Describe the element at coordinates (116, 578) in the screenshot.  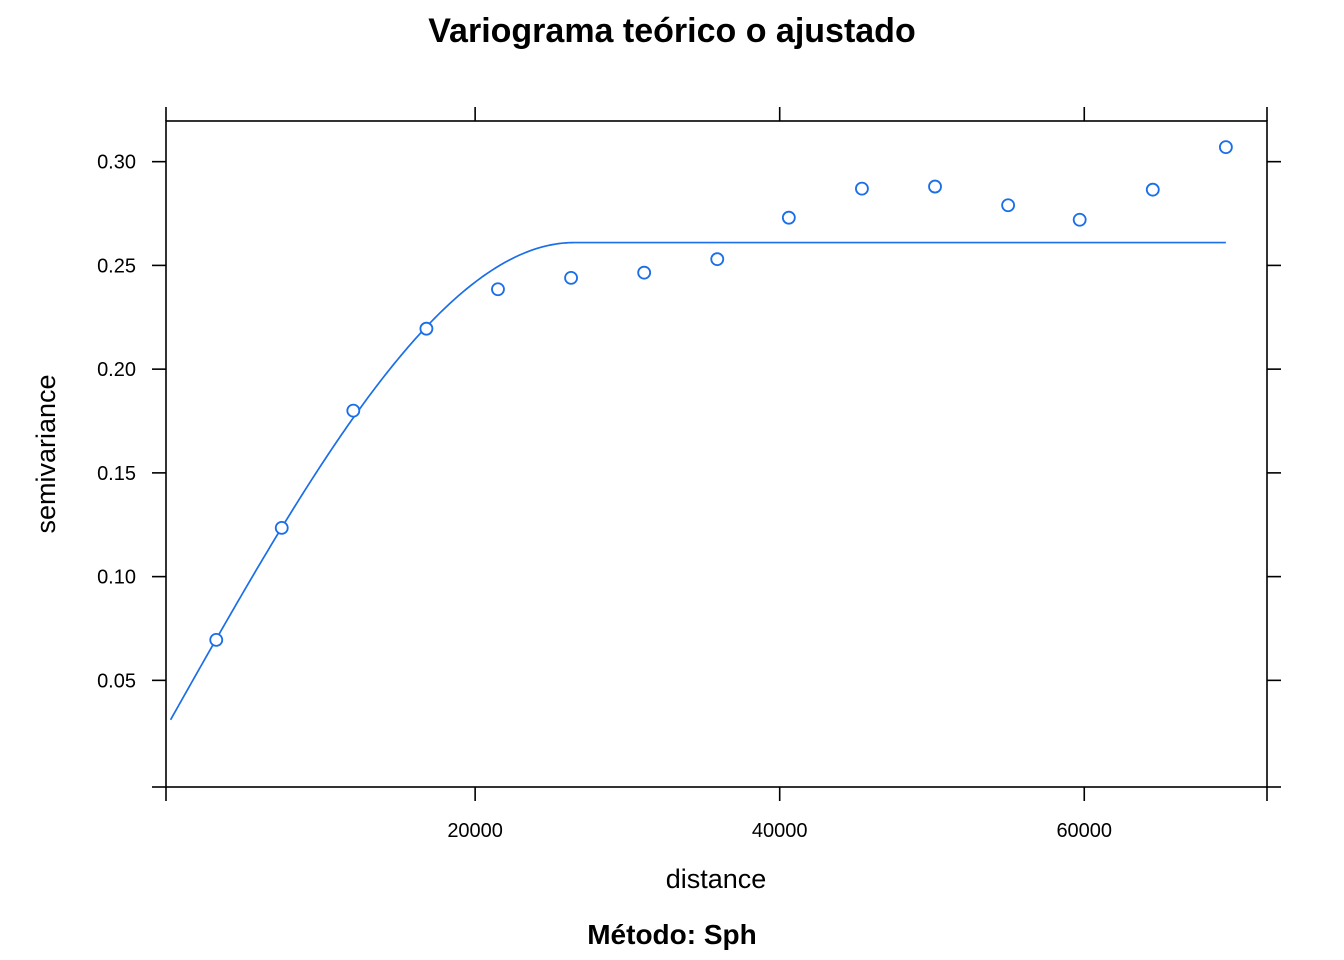
I see `y-tick-label: 0.10` at that location.